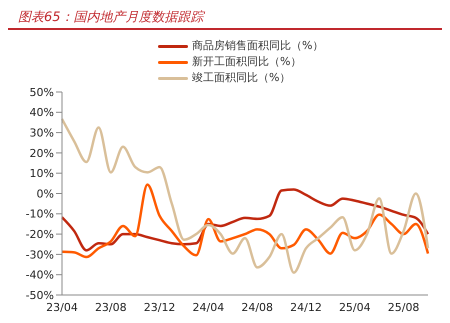 Image resolution: width=450 pixels, height=323 pixels. What do you see at coordinates (160, 307) in the screenshot?
I see `x-tick-label: 23/12` at bounding box center [160, 307].